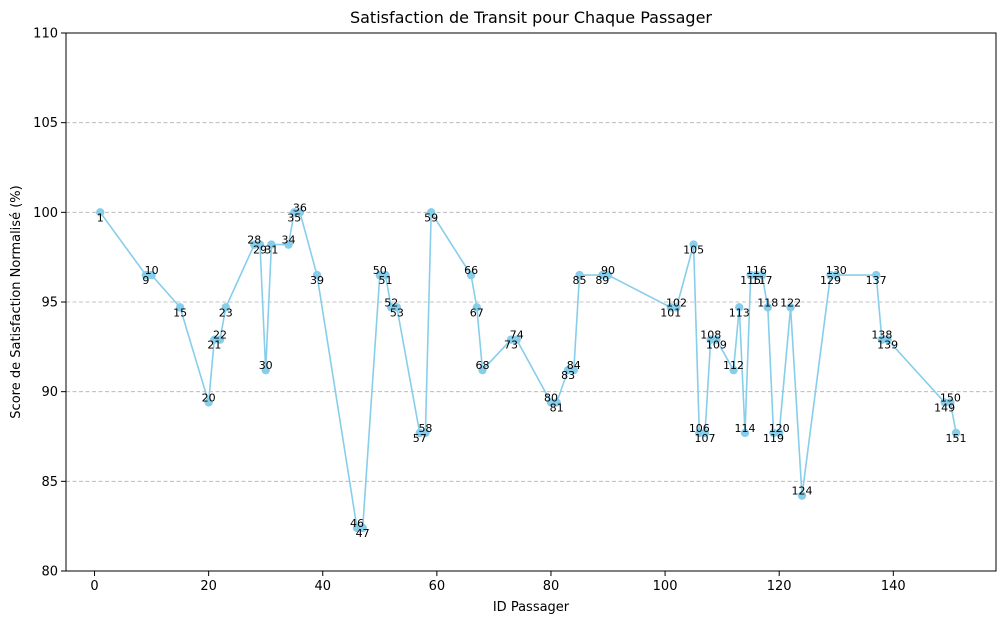 Image resolution: width=1005 pixels, height=624 pixels. I want to click on data-label: 138, so click(881, 335).